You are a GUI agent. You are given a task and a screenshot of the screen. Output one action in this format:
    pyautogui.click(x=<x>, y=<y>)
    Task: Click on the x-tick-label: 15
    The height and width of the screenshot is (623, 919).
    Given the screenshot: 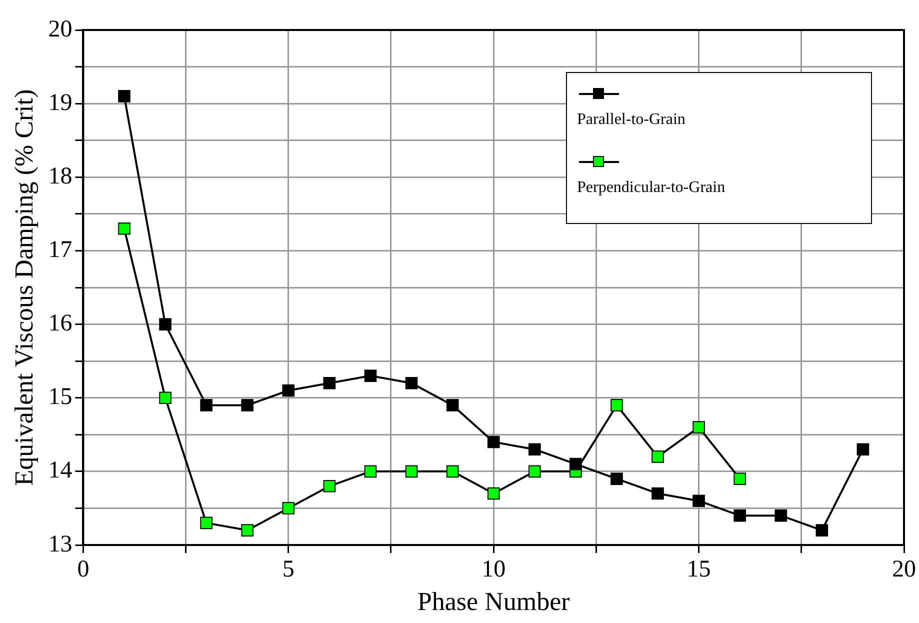 What is the action you would take?
    pyautogui.click(x=698, y=569)
    